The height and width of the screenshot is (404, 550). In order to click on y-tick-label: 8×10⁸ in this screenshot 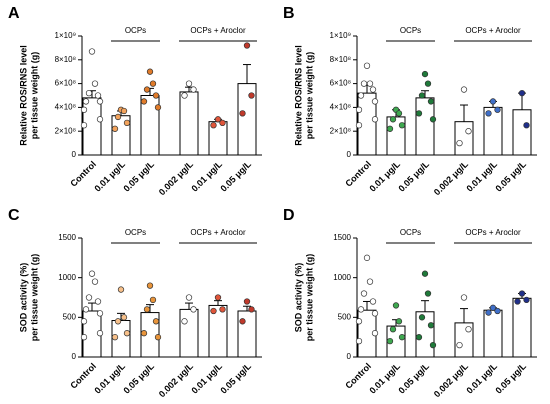, I will do `click(340, 59)`.